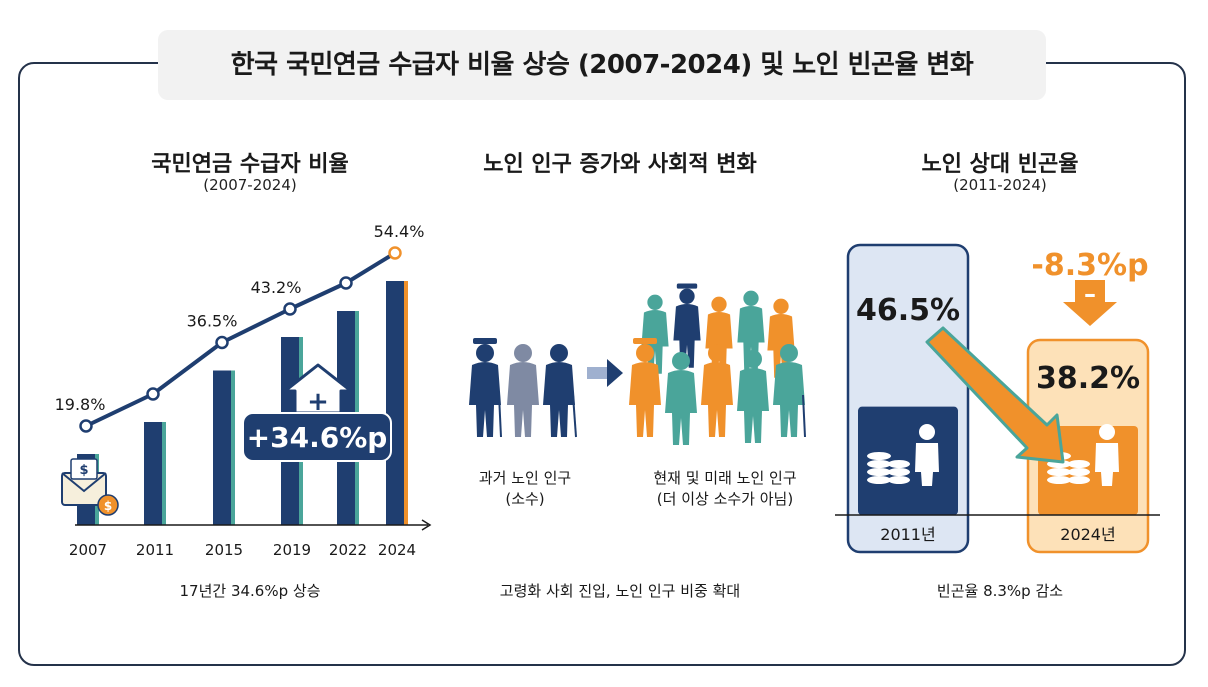  Describe the element at coordinates (525, 499) in the screenshot. I see `past-label-line2: (소수)` at that location.